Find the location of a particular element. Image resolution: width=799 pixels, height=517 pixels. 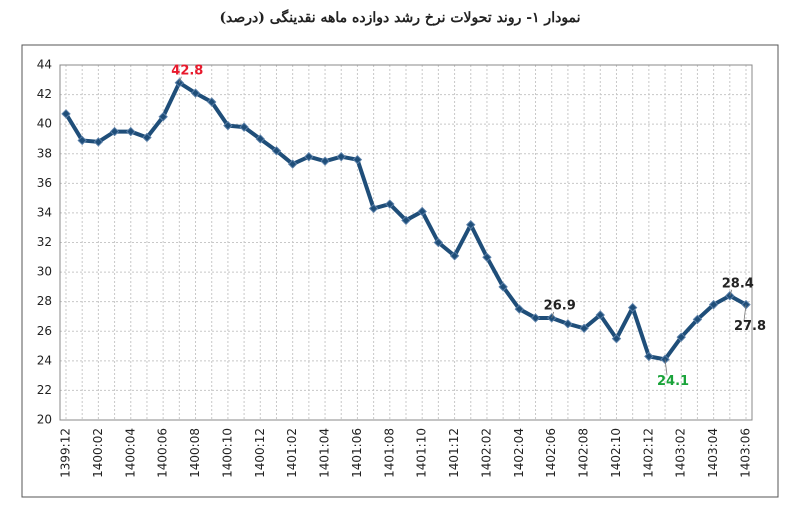

data-label: 42.8 is located at coordinates (187, 70).